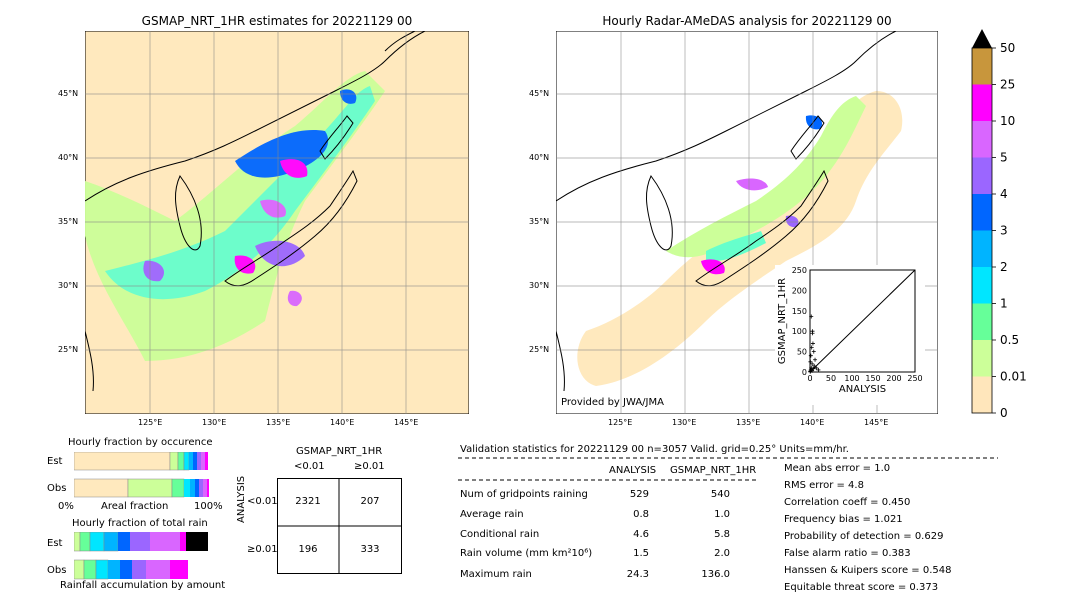  What do you see at coordinates (235, 216) in the screenshot?
I see `left-rain-field` at bounding box center [235, 216].